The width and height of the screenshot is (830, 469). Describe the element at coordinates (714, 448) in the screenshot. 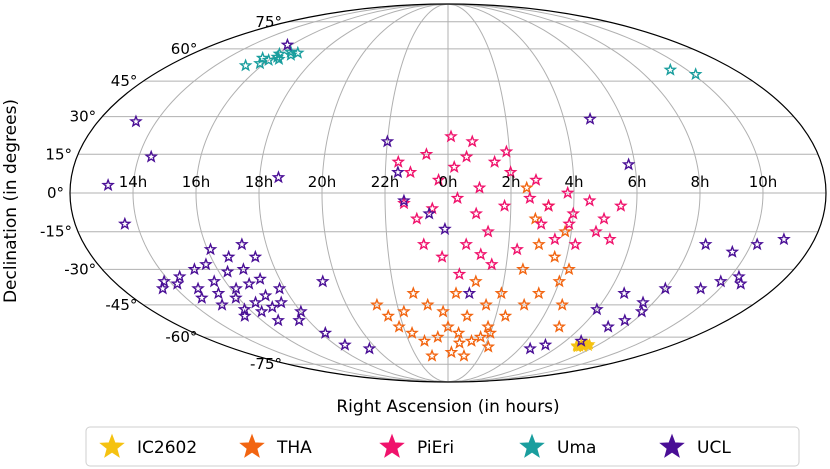

I see `legend-label-ucl: UCL` at that location.